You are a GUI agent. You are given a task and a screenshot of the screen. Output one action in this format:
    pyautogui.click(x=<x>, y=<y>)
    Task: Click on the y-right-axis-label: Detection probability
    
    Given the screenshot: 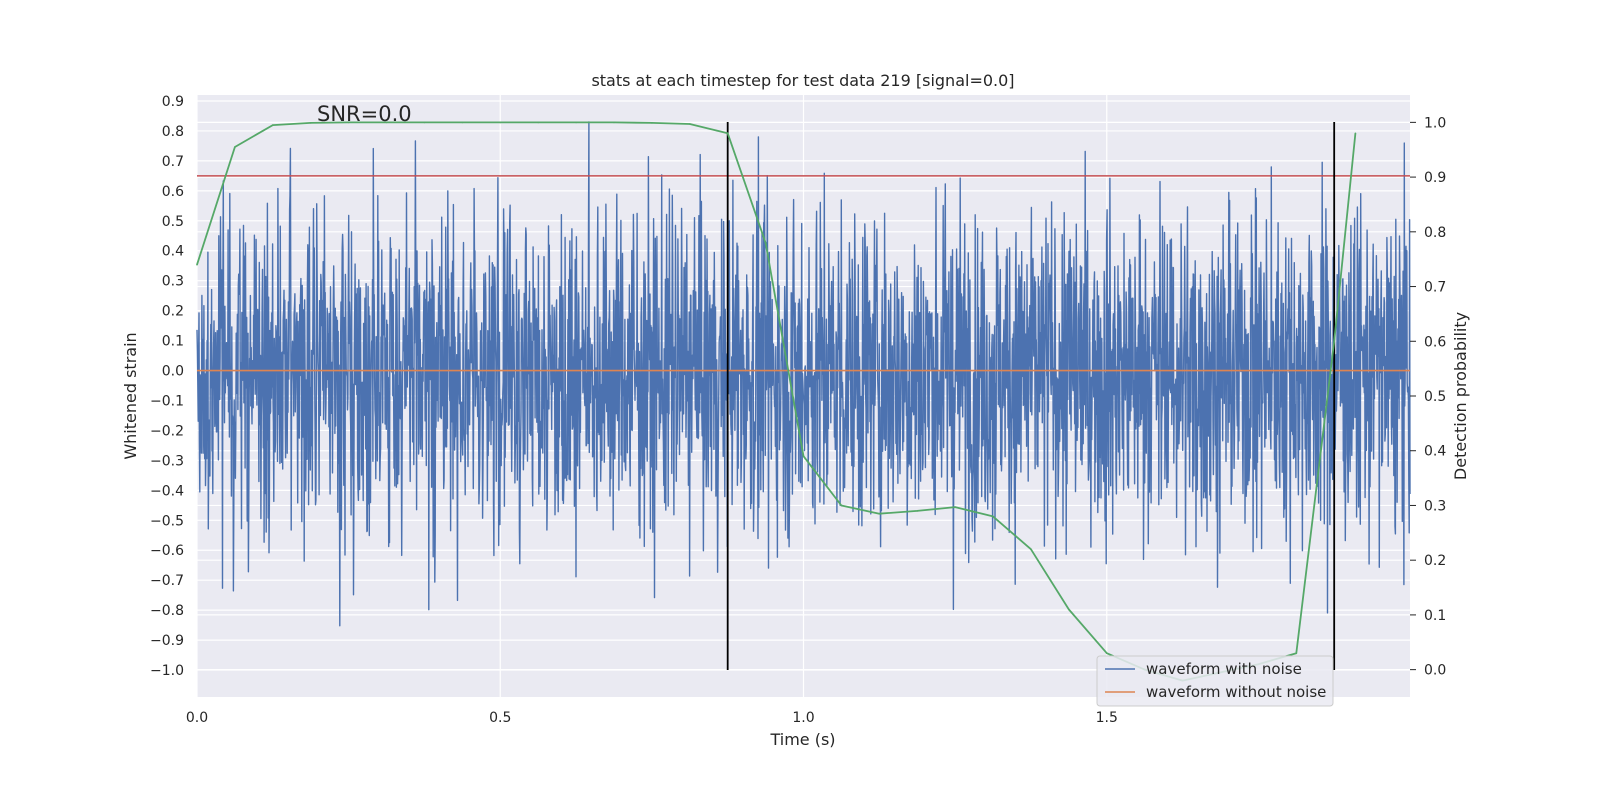 What is the action you would take?
    pyautogui.click(x=1460, y=396)
    